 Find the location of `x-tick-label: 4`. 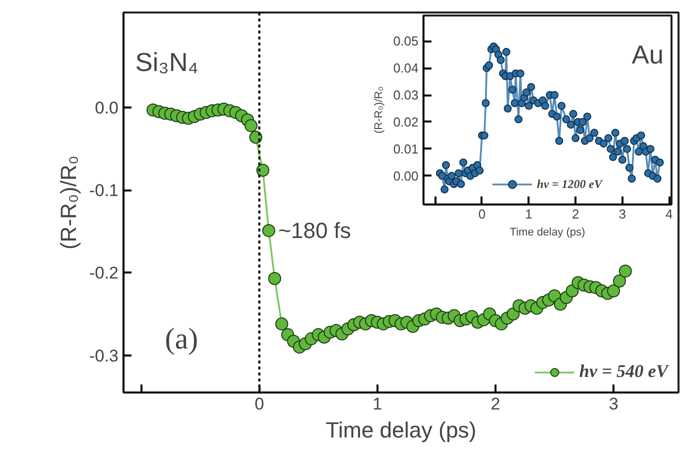

x-tick-label: 4 is located at coordinates (669, 214).